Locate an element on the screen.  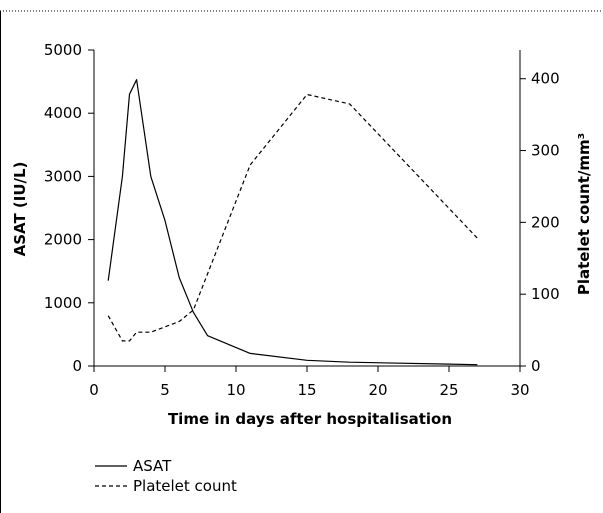
x-axis-title: Time in days after hospitalisation is located at coordinates (310, 419).